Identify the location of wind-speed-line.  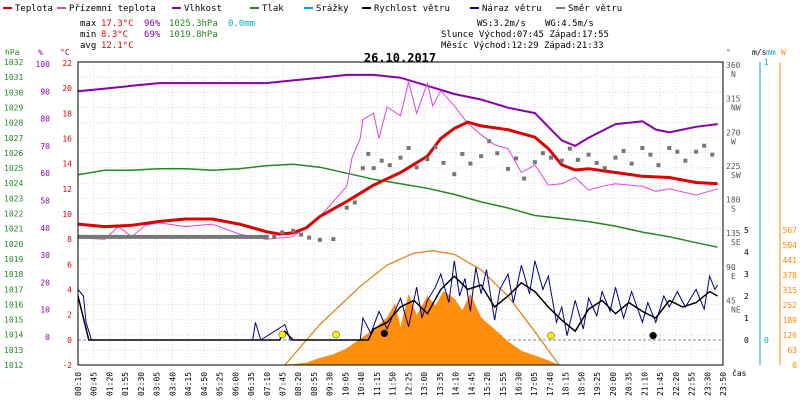
(397, 308).